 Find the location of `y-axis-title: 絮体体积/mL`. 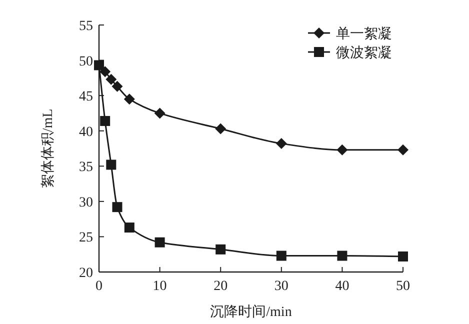

y-axis-title: 絮体体积/mL is located at coordinates (48, 148).